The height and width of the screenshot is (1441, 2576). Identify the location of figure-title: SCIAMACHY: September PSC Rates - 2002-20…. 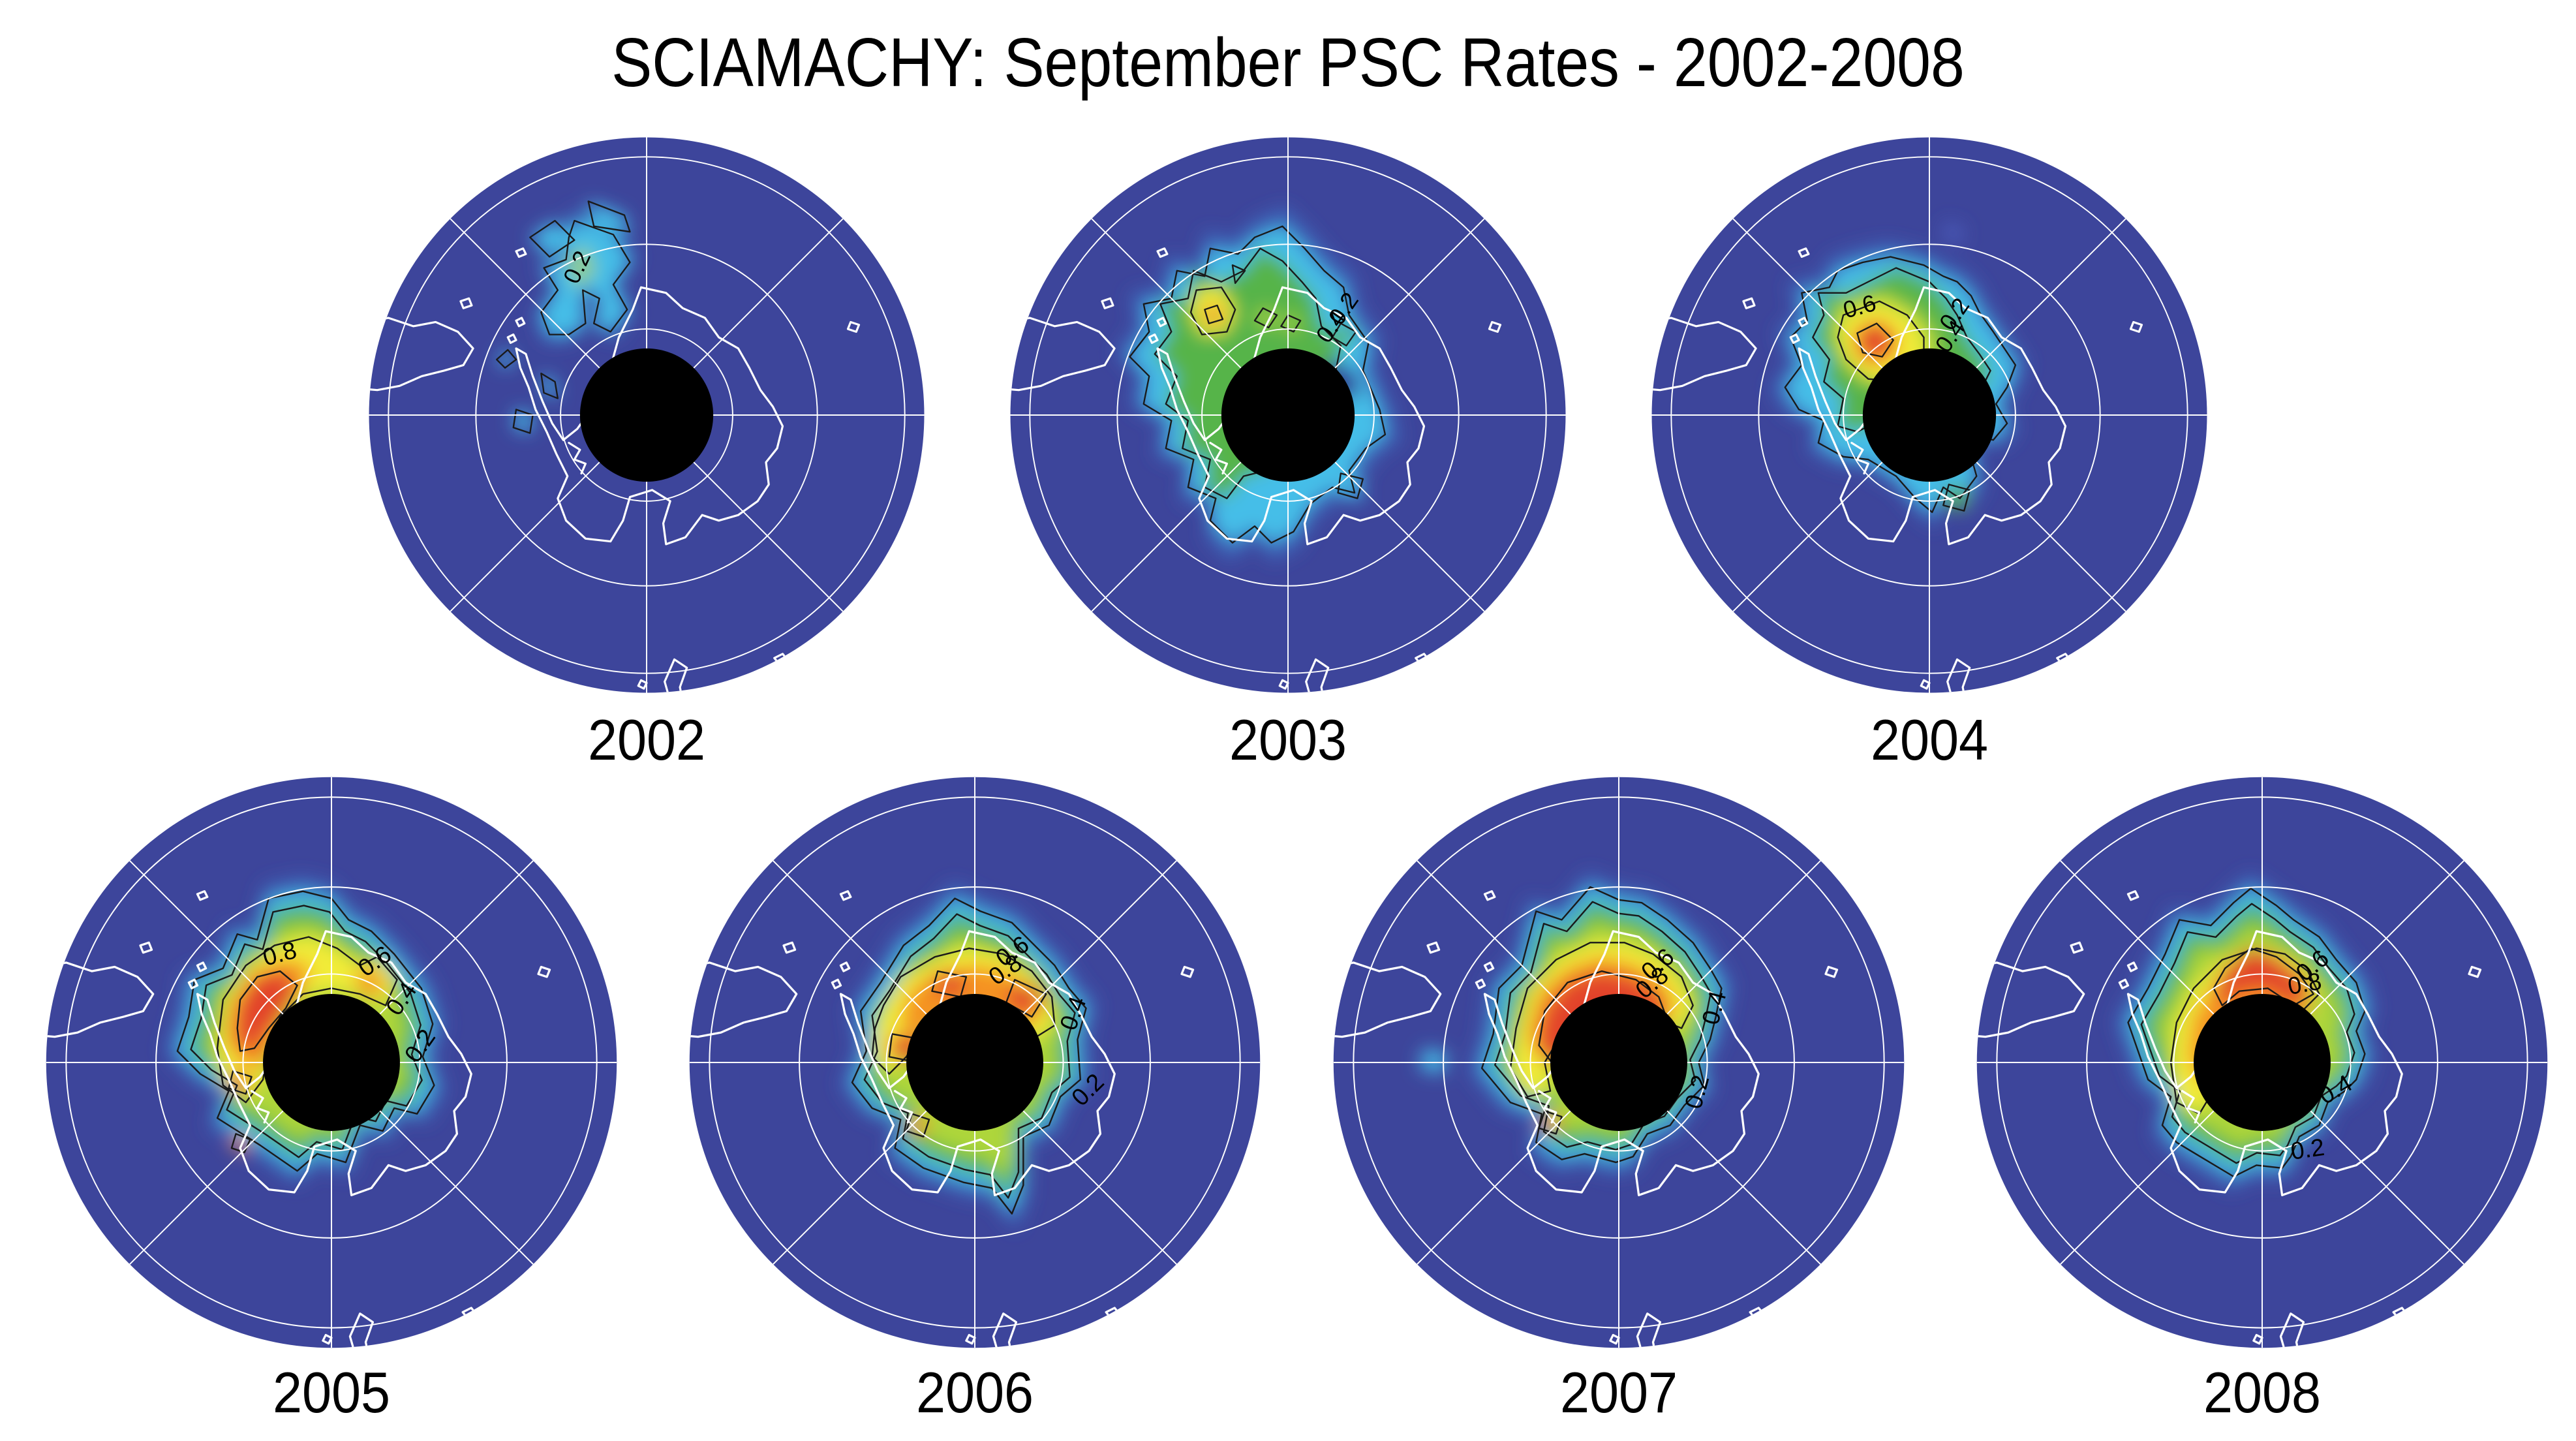
(1288, 62).